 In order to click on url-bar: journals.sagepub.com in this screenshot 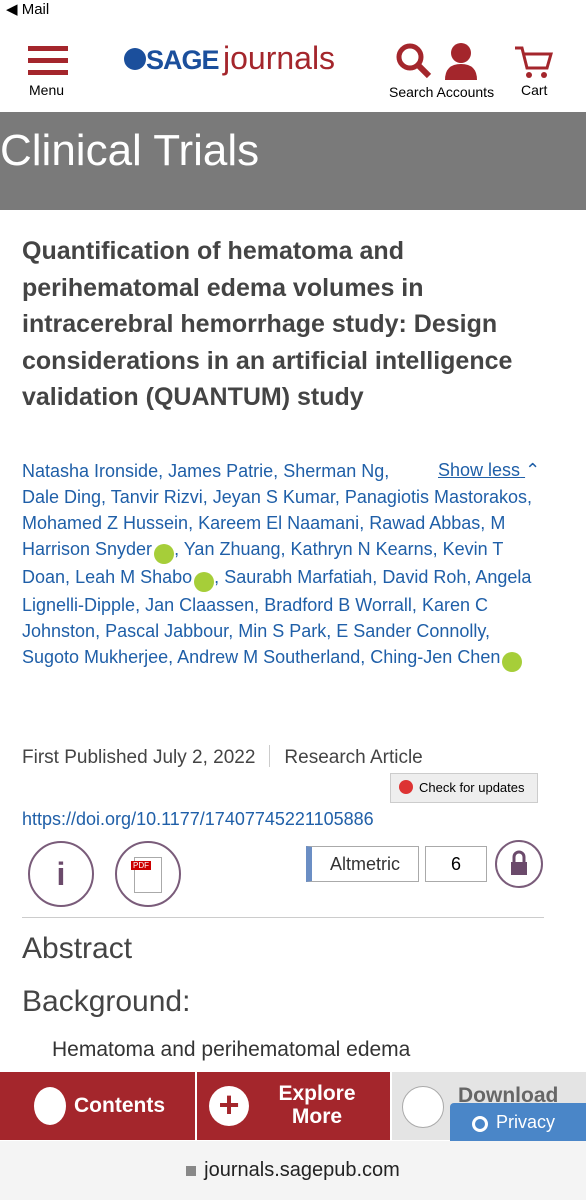, I will do `click(293, 1170)`.